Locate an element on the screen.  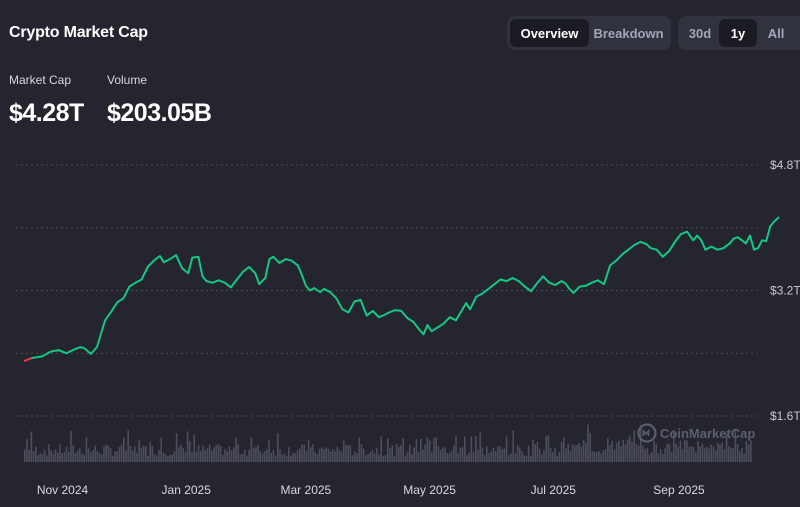
range-all-button: All is located at coordinates (776, 33).